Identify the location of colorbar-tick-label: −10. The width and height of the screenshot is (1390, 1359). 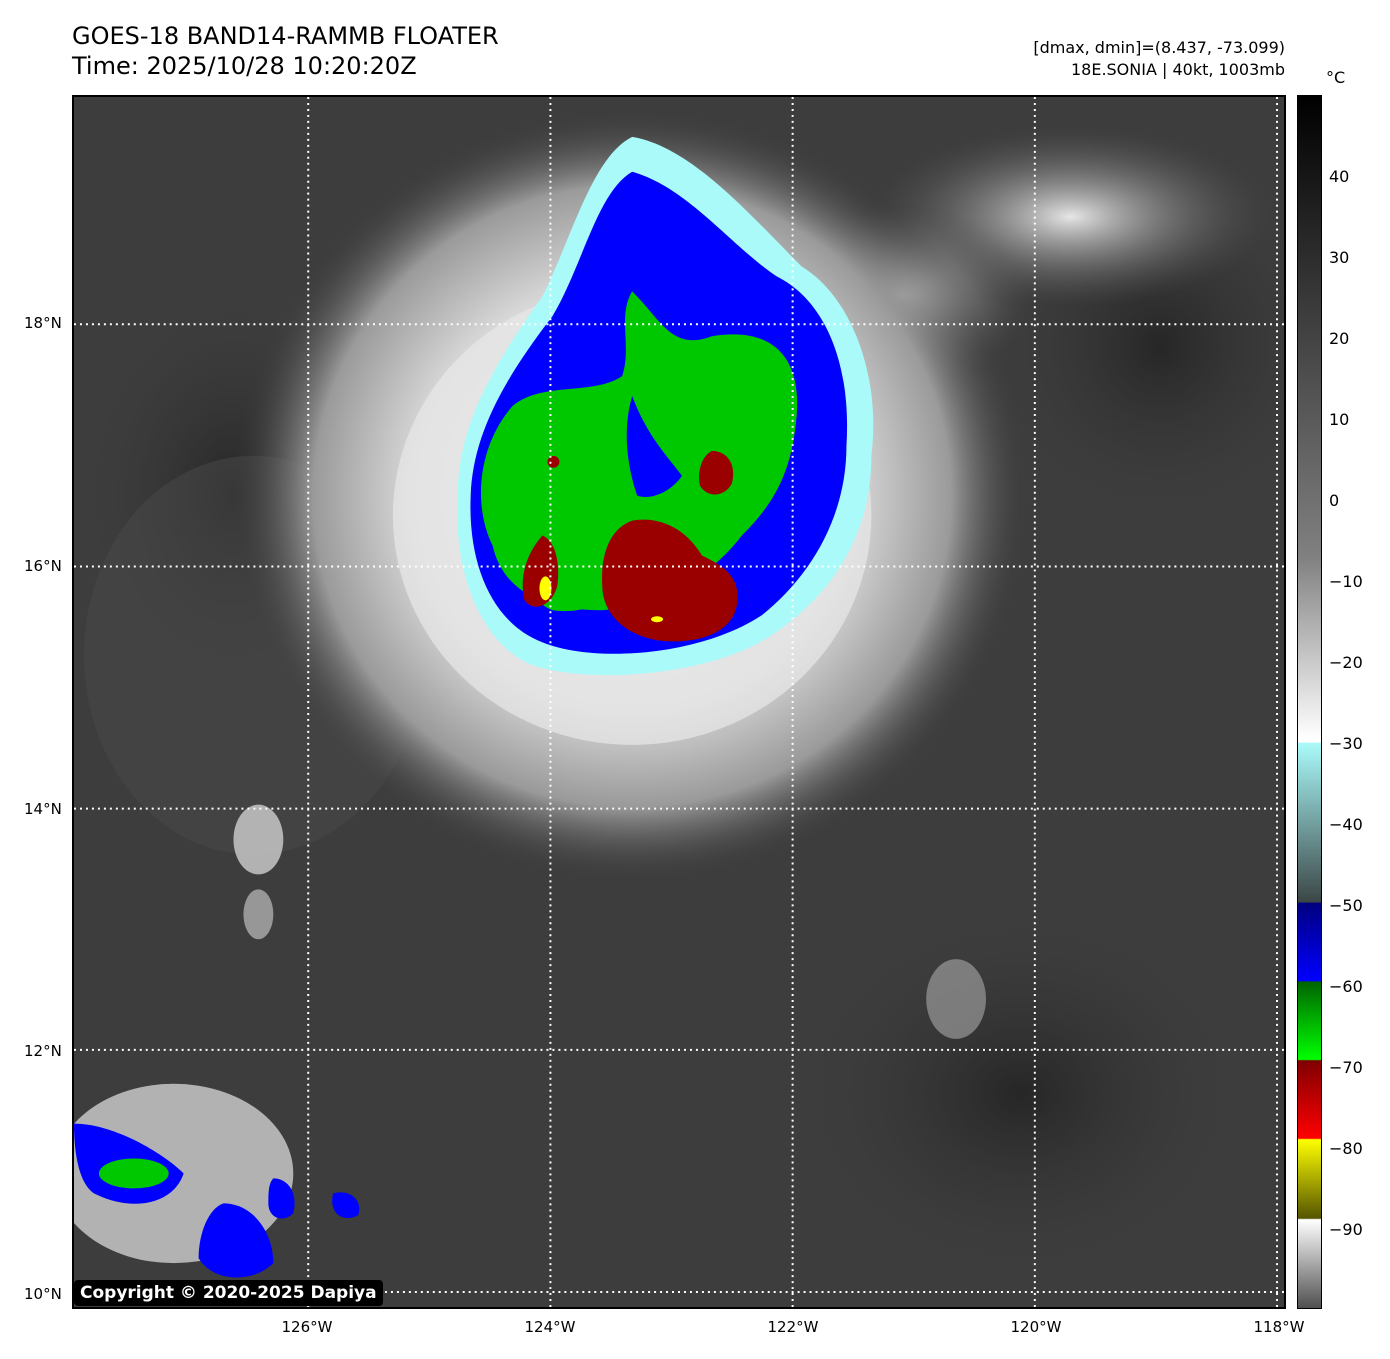
(1346, 581).